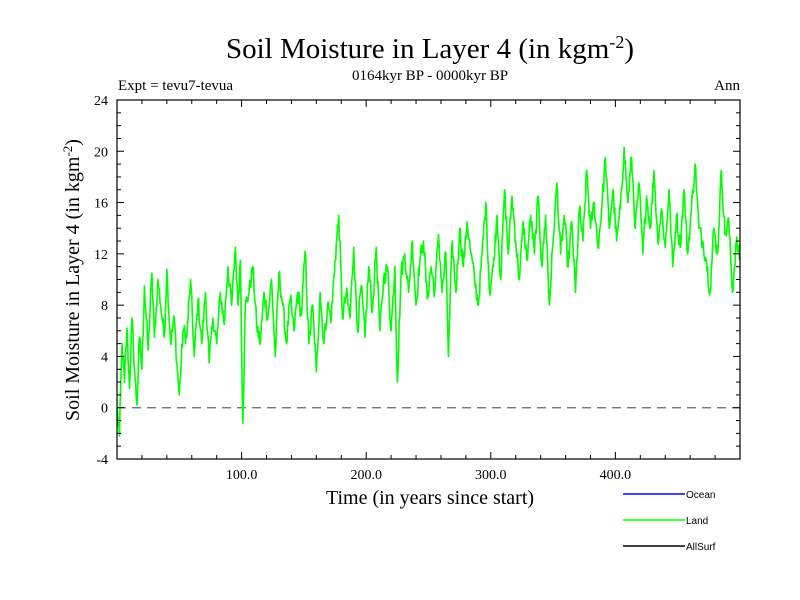 Image resolution: width=800 pixels, height=600 pixels. Describe the element at coordinates (104, 306) in the screenshot. I see `y-tick-label: 8` at that location.